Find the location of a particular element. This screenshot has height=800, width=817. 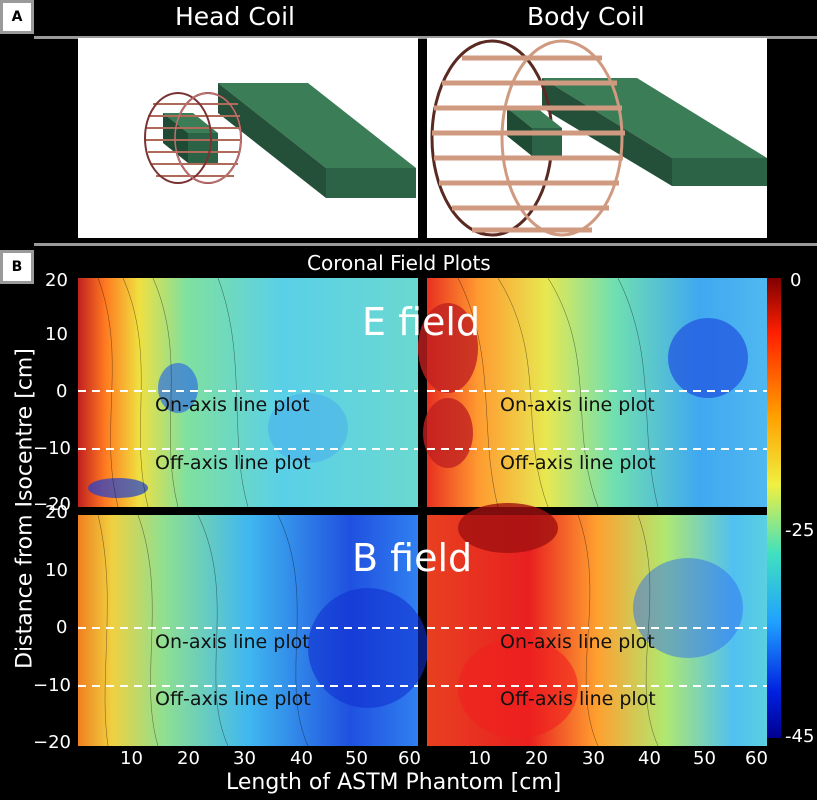

panel-label-a: A is located at coordinates (17, 17).